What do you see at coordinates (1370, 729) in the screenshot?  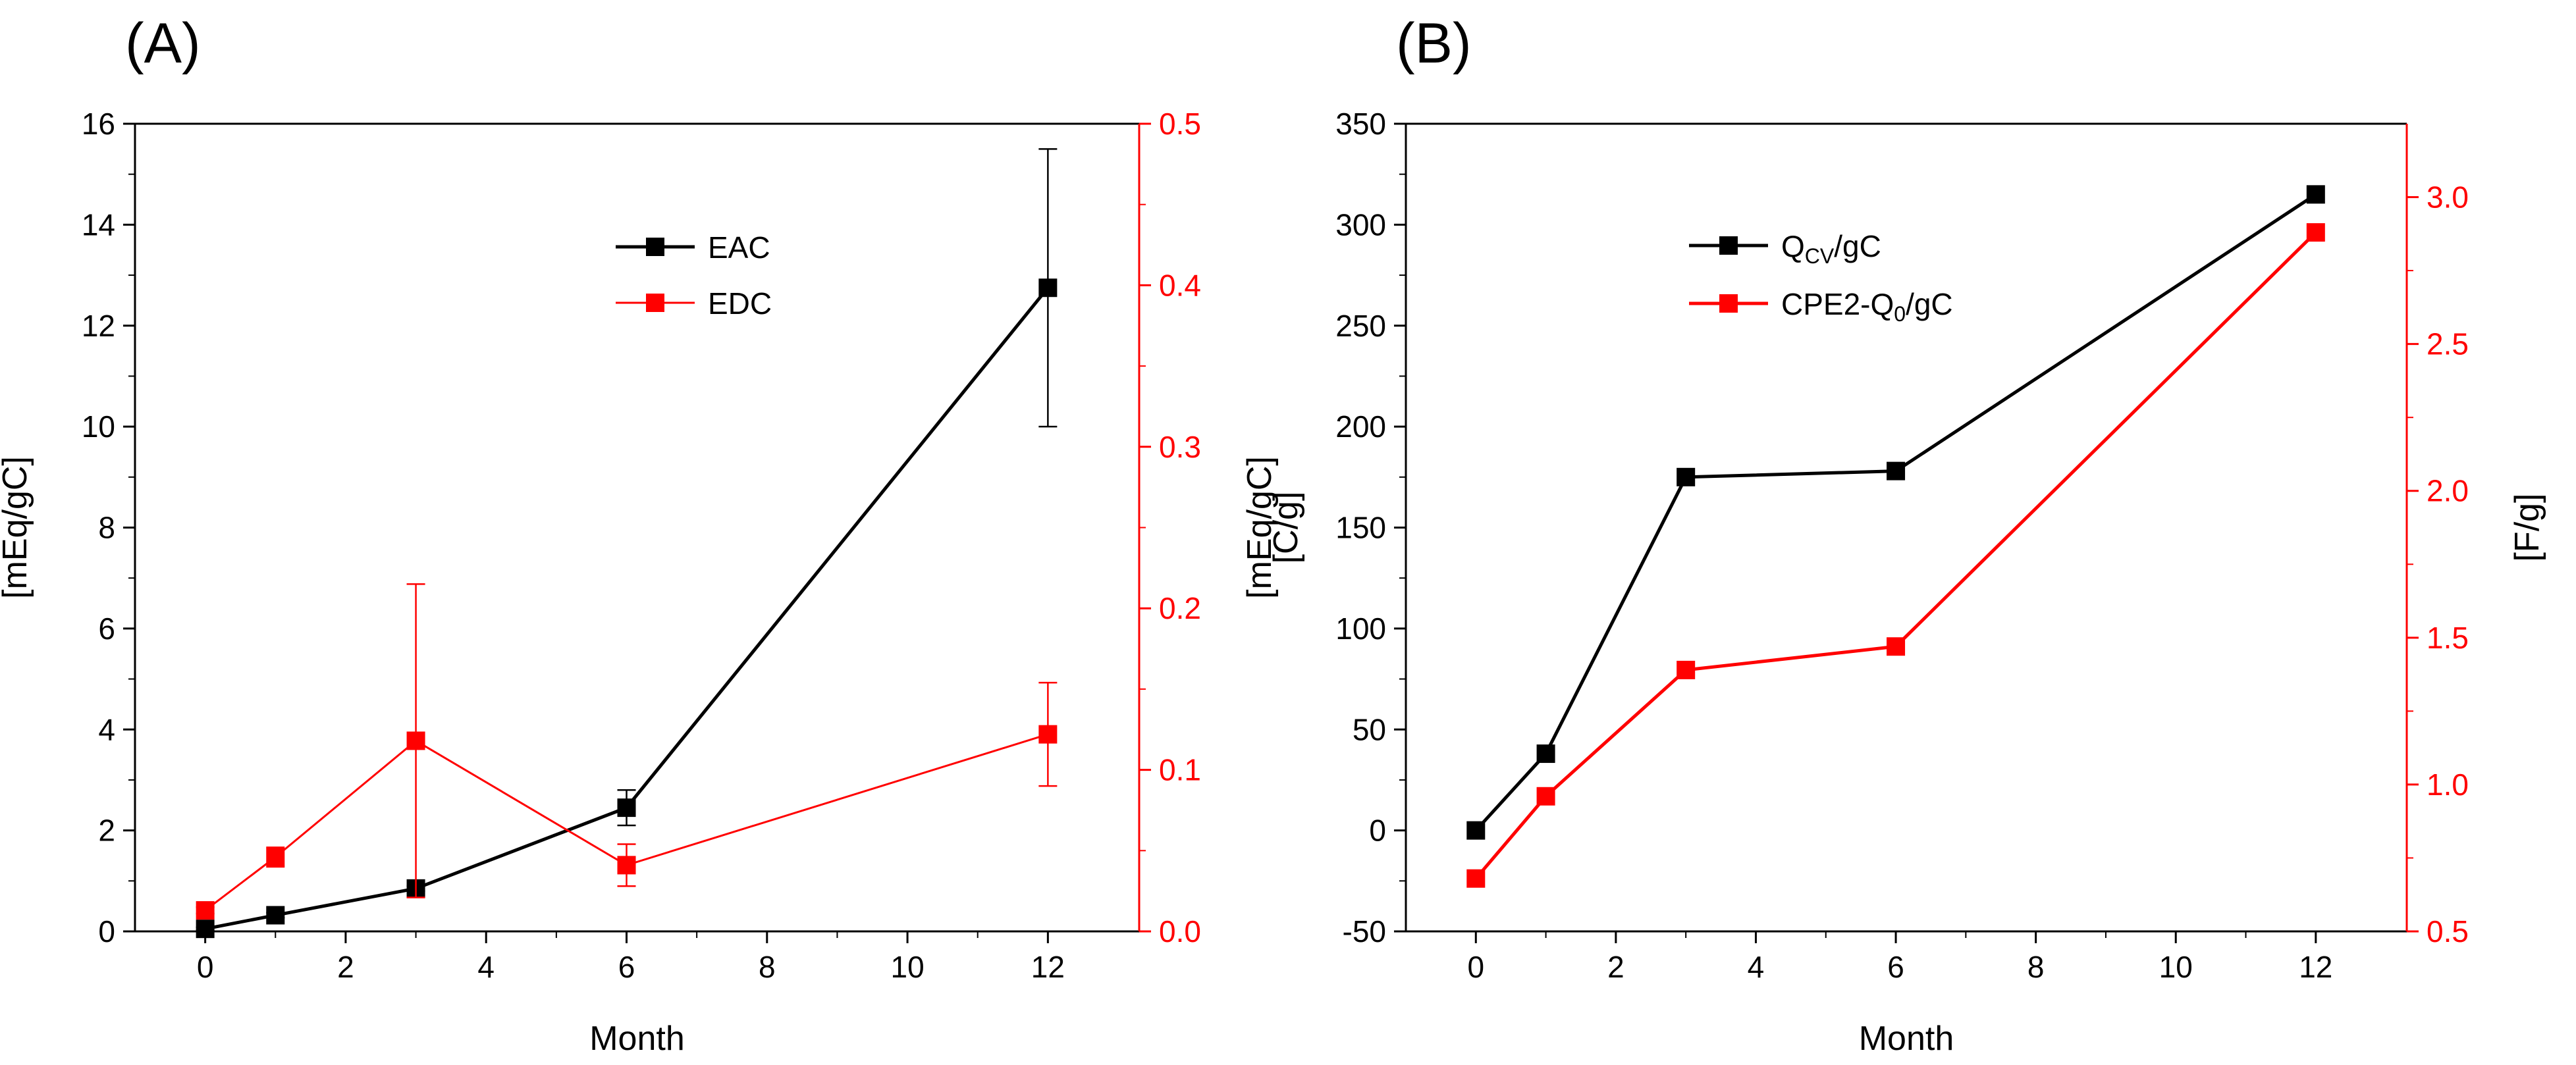 I see `y-tick-label: 50` at bounding box center [1370, 729].